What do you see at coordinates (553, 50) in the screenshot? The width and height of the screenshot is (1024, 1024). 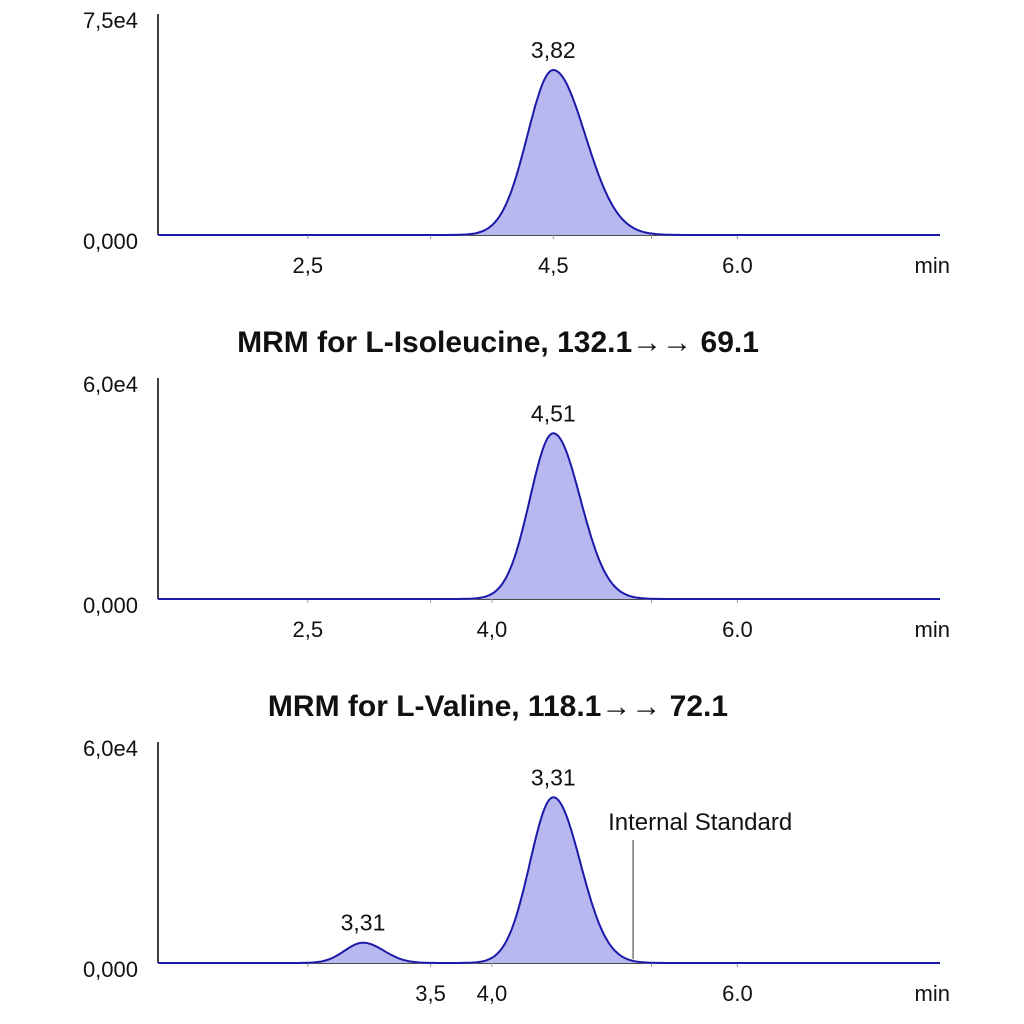 I see `peak-label: 3,82` at bounding box center [553, 50].